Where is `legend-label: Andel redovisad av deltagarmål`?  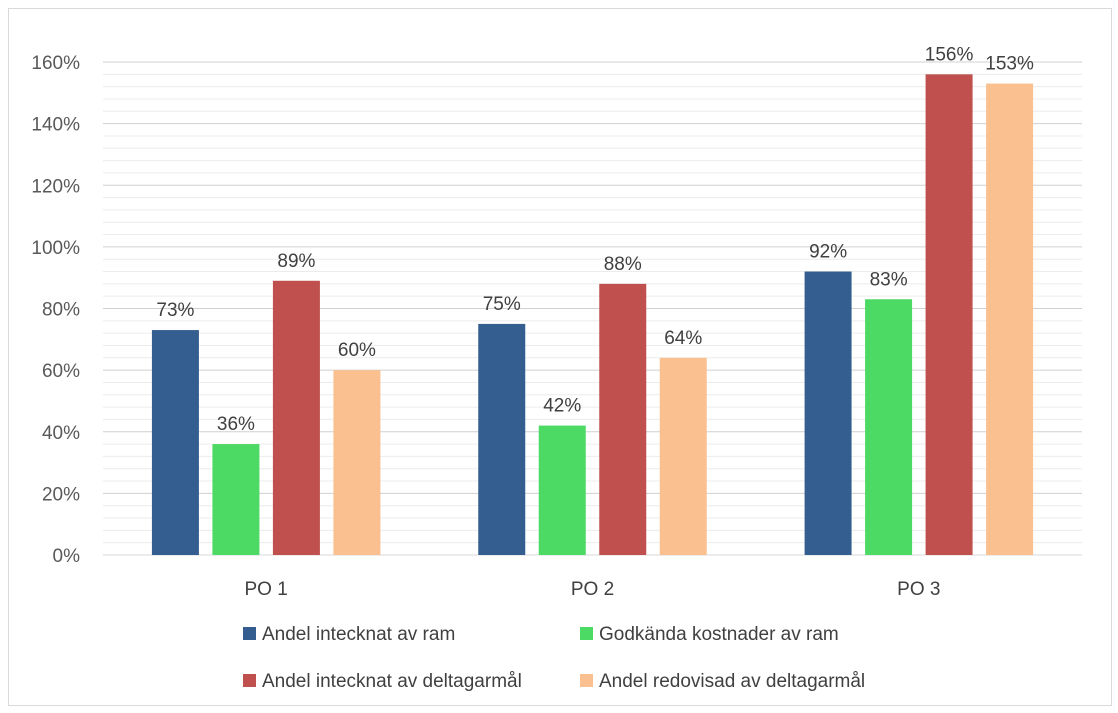
legend-label: Andel redovisad av deltagarmål is located at coordinates (732, 681).